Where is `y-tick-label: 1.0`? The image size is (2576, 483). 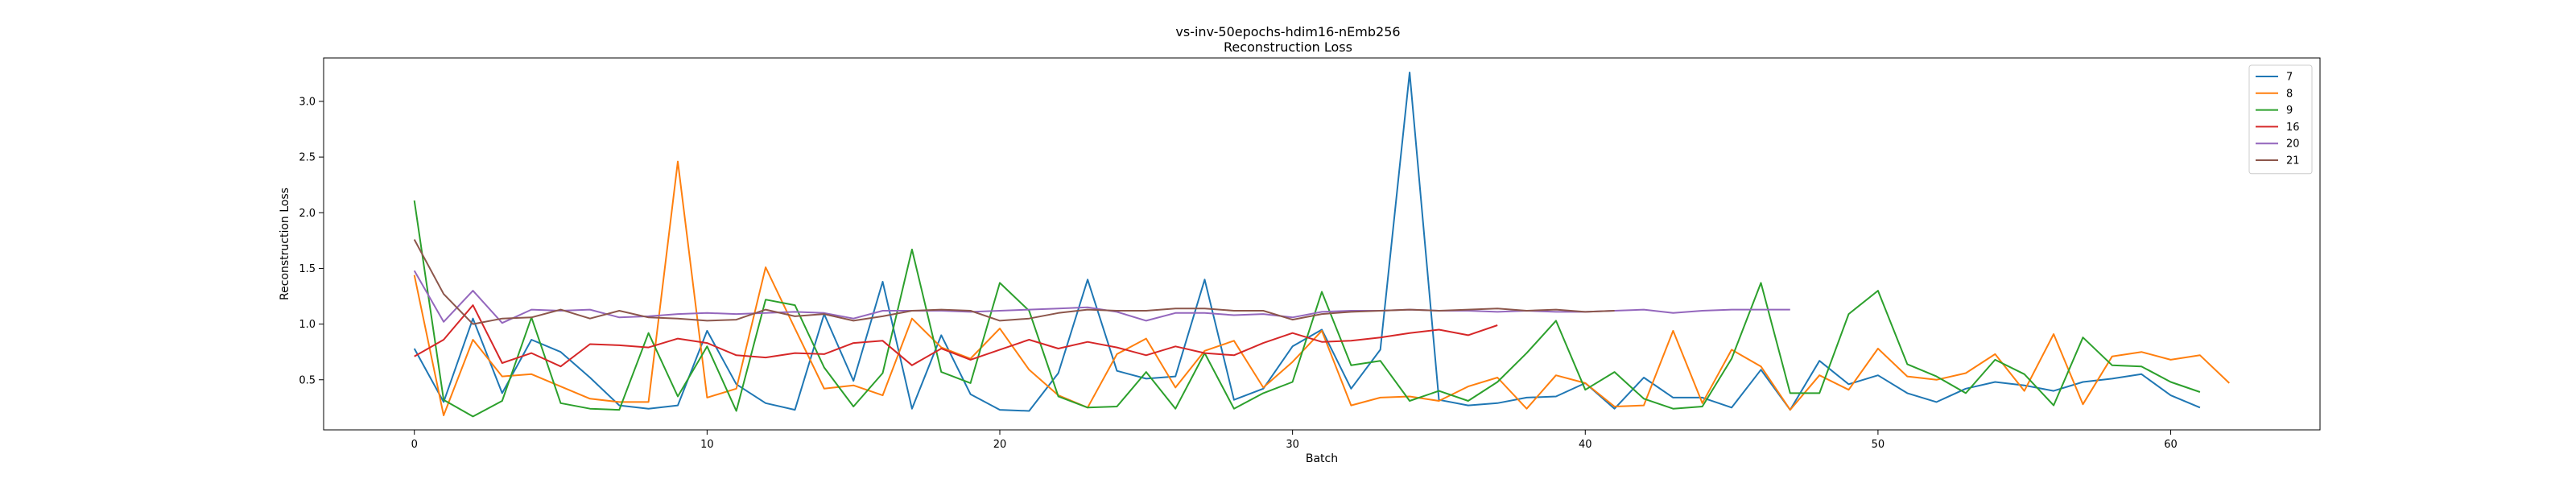
y-tick-label: 1.0 is located at coordinates (307, 325).